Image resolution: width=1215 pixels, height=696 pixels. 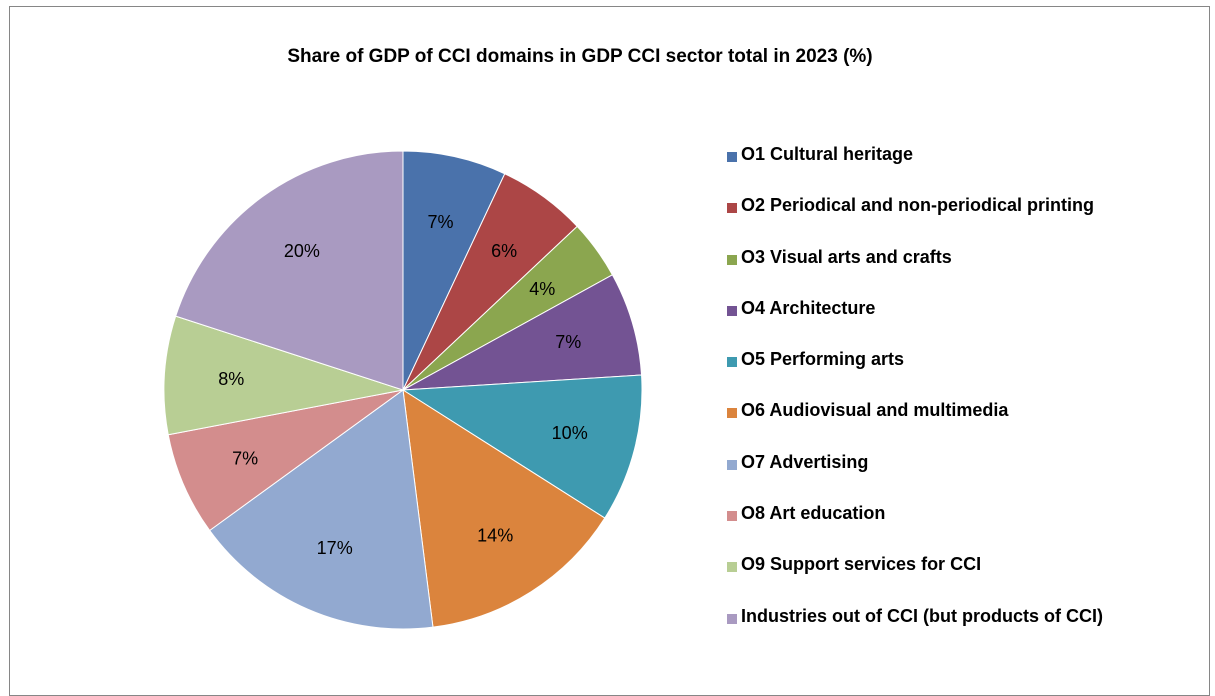 I want to click on legend-label-6: O6 Audiovisual and multimedia, so click(x=875, y=410).